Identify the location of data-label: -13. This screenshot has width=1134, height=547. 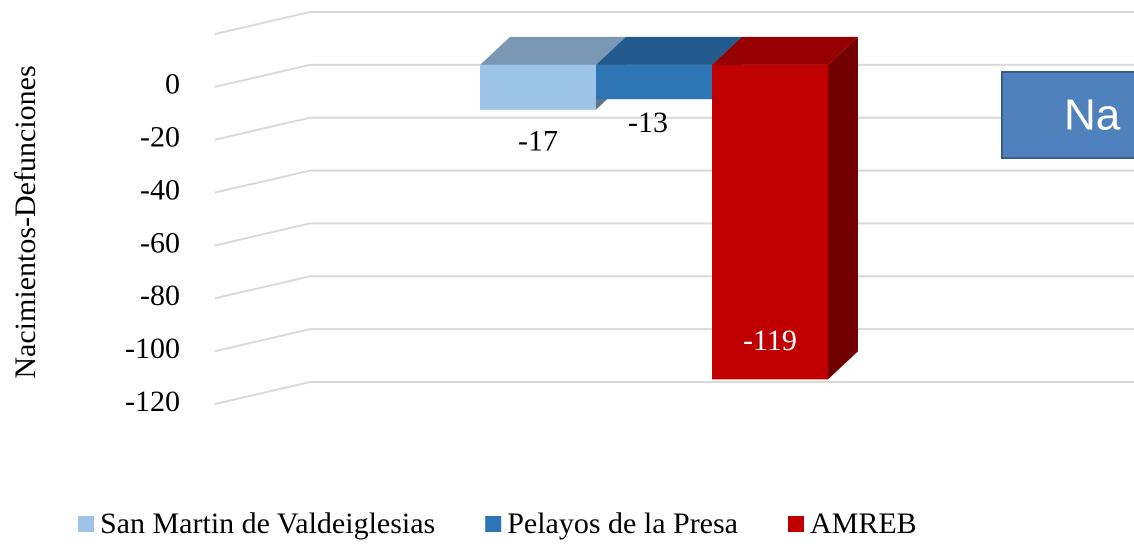
(648, 122).